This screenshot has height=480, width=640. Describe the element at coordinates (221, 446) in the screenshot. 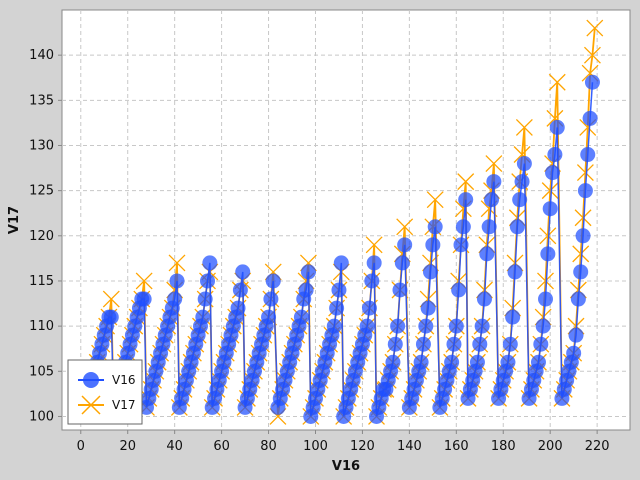

I see `x-tick-label: 60` at that location.